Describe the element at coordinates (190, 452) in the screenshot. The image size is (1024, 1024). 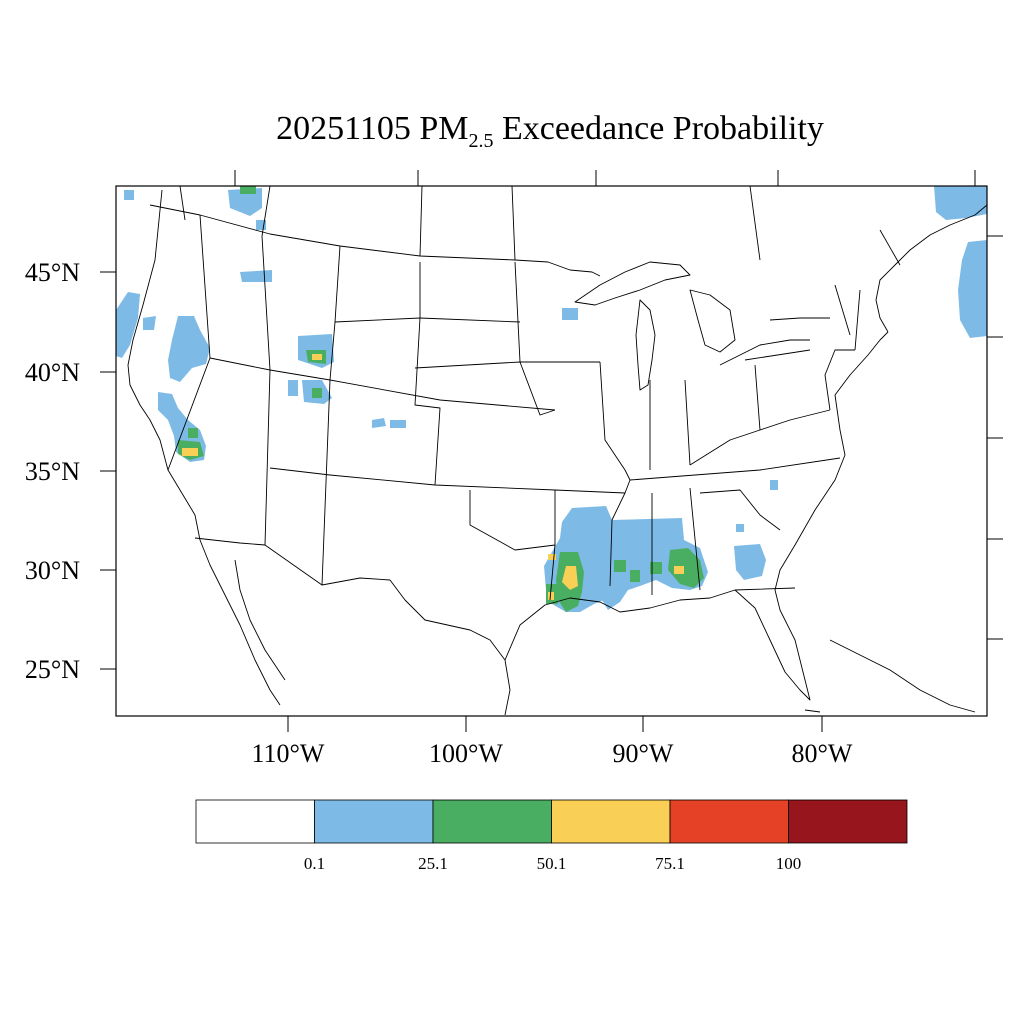
I see `region-yellow-sierra` at that location.